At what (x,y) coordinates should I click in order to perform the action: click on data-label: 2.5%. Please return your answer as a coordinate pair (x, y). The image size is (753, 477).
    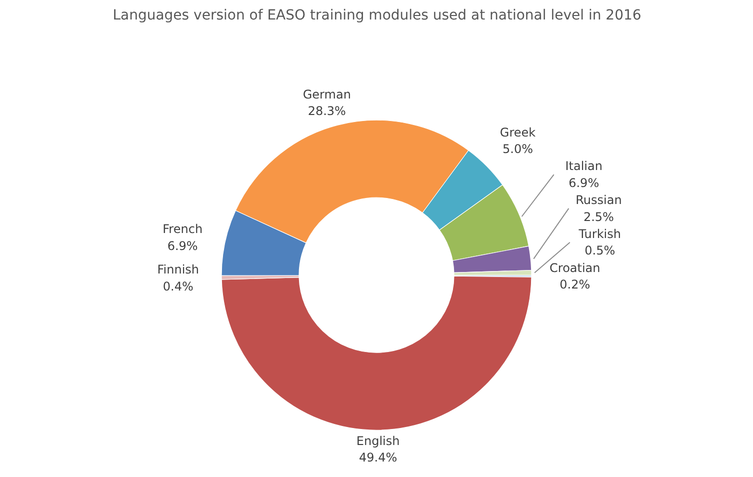
    Looking at the image, I should click on (598, 217).